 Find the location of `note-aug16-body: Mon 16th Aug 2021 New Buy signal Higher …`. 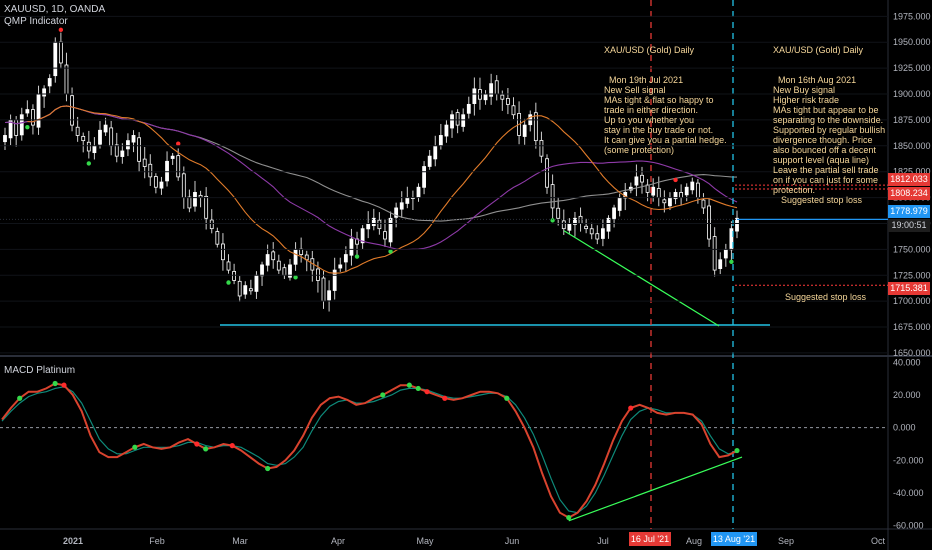

note-aug16-body: Mon 16th Aug 2021 New Buy signal Higher … is located at coordinates (829, 135).